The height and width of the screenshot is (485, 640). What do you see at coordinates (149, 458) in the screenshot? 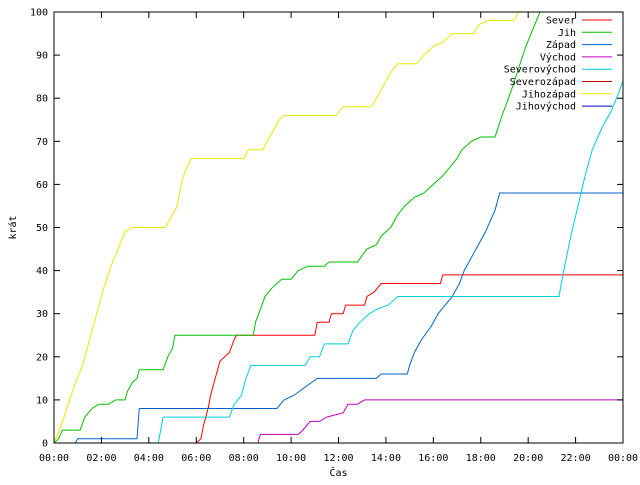
I see `x-tick-label: 04:00` at bounding box center [149, 458].